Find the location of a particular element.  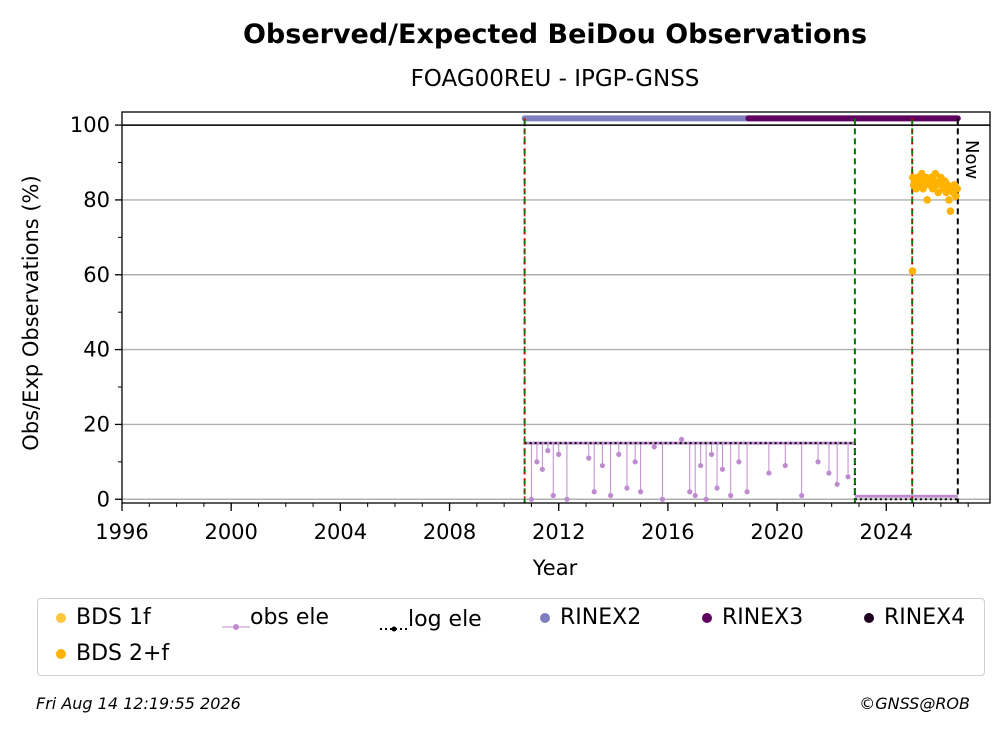

legend-marker-bds-2f is located at coordinates (61, 654).